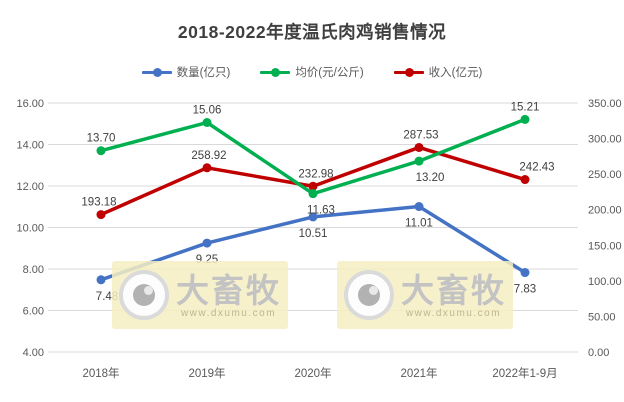  Describe the element at coordinates (98, 203) in the screenshot. I see `svg-text: 193.18` at that location.